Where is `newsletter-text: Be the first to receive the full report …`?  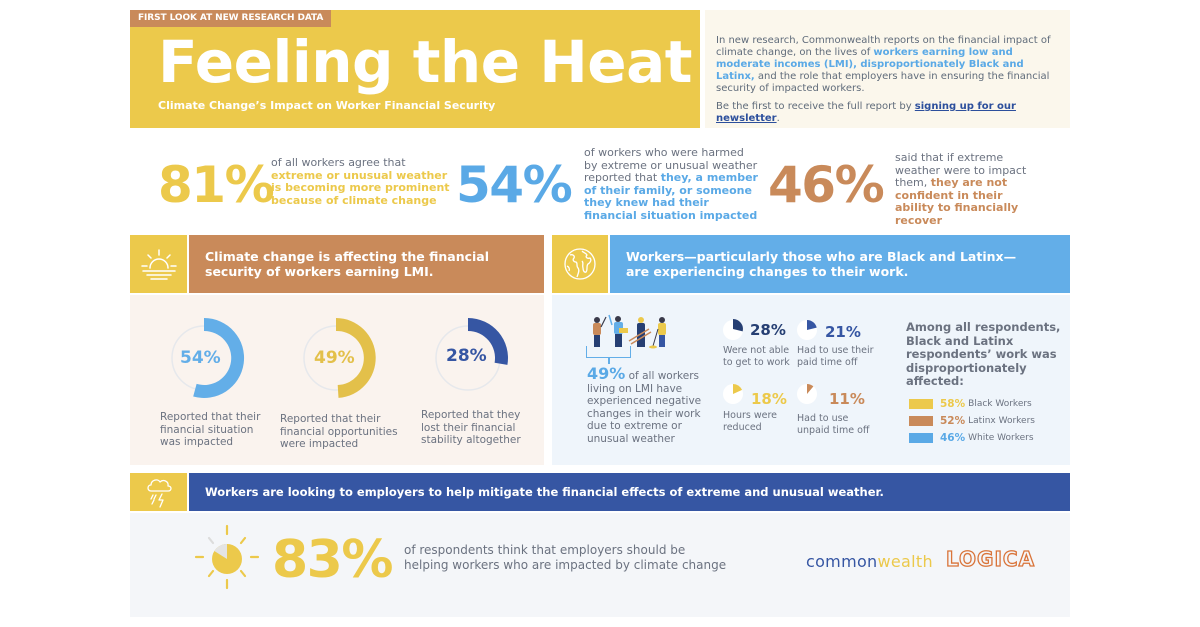 newsletter-text: Be the first to receive the full report … is located at coordinates (815, 106).